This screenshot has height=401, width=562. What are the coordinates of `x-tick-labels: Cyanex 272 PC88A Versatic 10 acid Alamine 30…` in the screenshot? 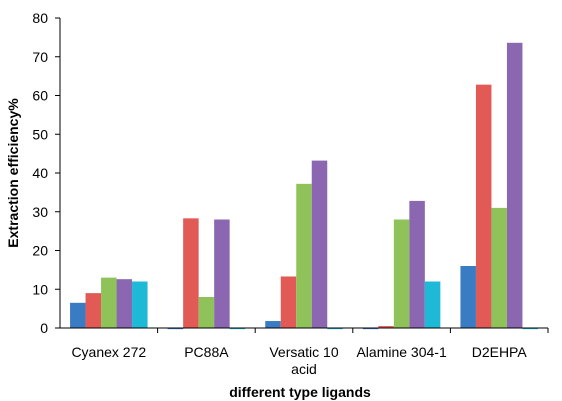 It's located at (310, 352).